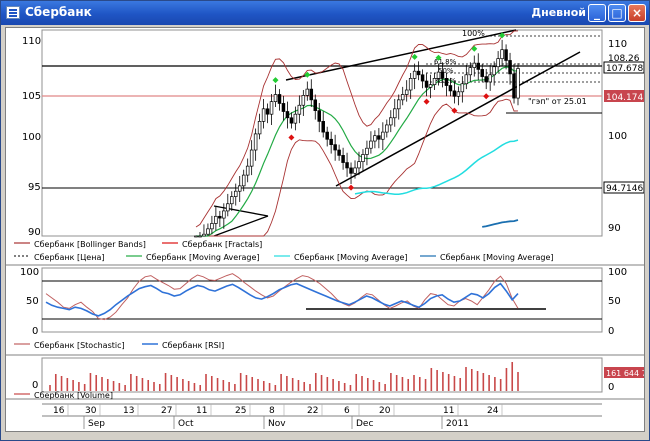 This screenshot has height=441, width=650. I want to click on minimize-button: _, so click(597, 13).